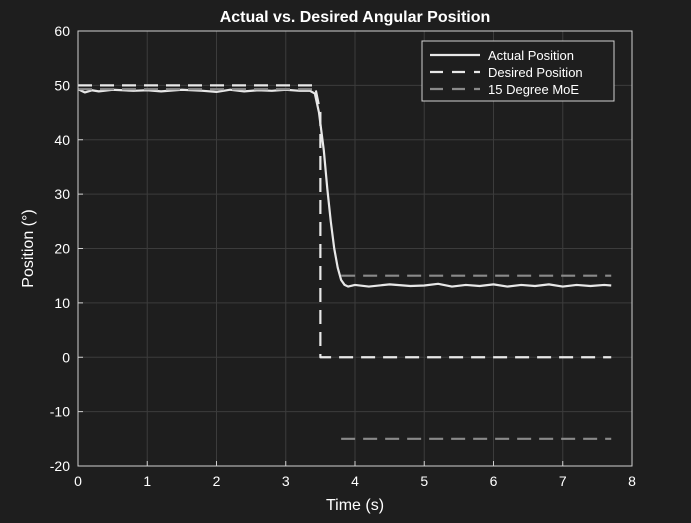 The width and height of the screenshot is (691, 523). I want to click on legend-entry-moe: 15 Degree MoE, so click(533, 89).